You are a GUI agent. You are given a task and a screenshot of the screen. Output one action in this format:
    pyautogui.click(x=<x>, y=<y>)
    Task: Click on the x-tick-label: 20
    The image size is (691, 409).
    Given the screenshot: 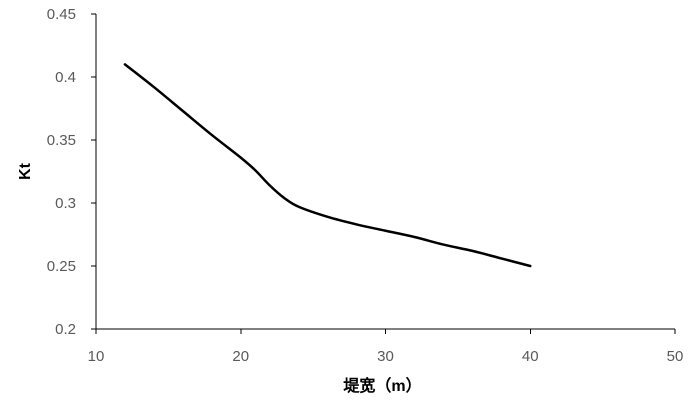 What is the action you would take?
    pyautogui.click(x=240, y=356)
    